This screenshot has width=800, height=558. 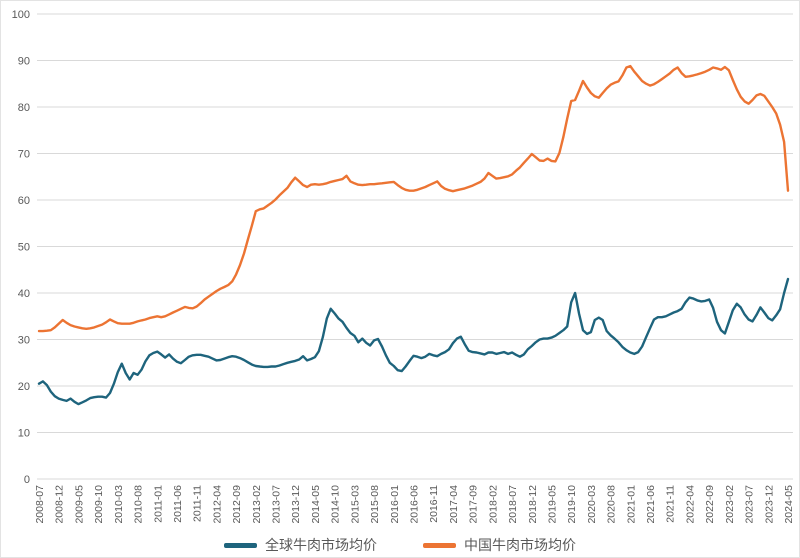 What do you see at coordinates (24, 108) in the screenshot?
I see `y-tick-label: 80` at bounding box center [24, 108].